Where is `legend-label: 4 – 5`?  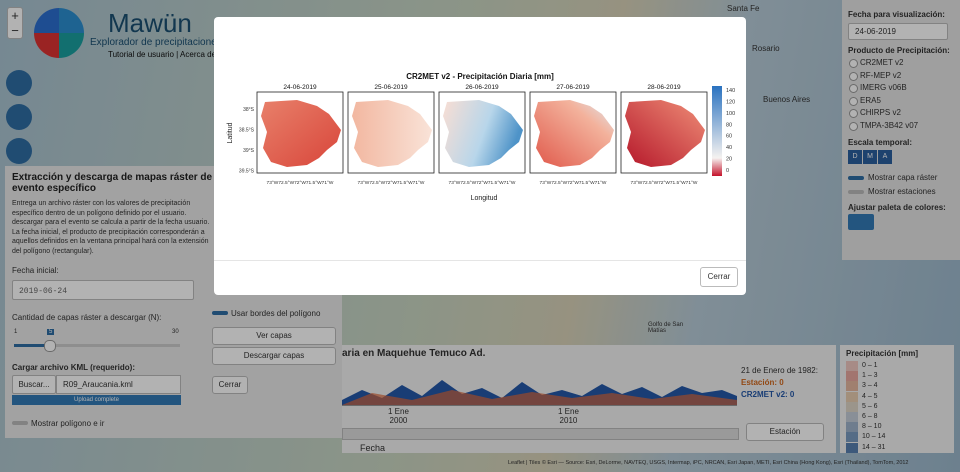
legend-label: 4 – 5 is located at coordinates (870, 396).